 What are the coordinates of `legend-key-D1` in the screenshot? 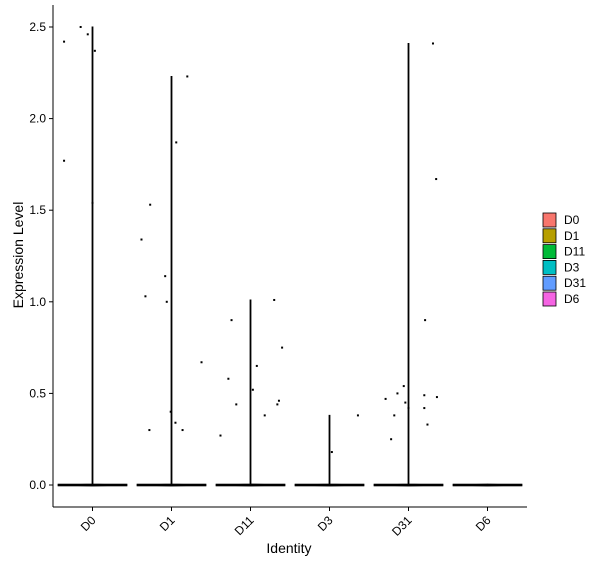 It's located at (549, 236).